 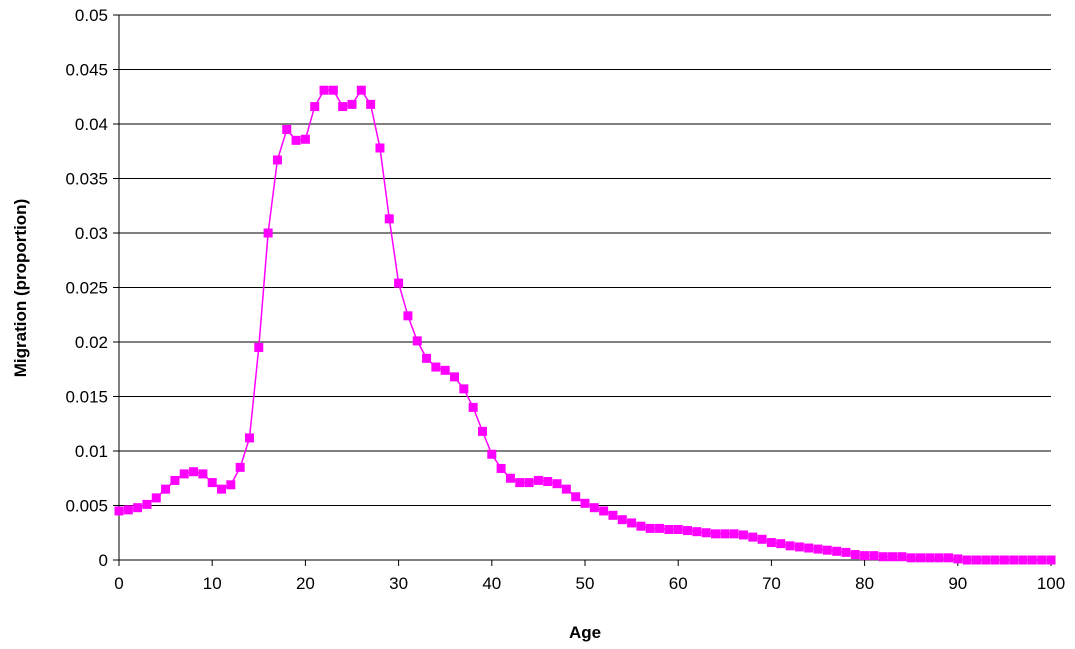 I want to click on x-tick-label: 40, so click(x=491, y=583).